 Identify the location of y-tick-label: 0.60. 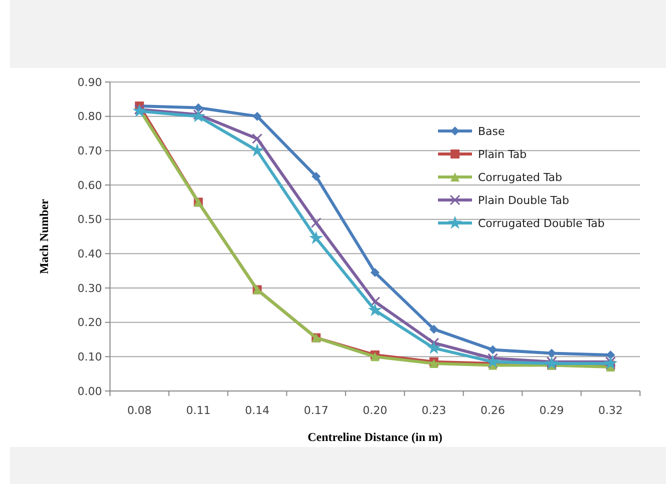
(90, 185).